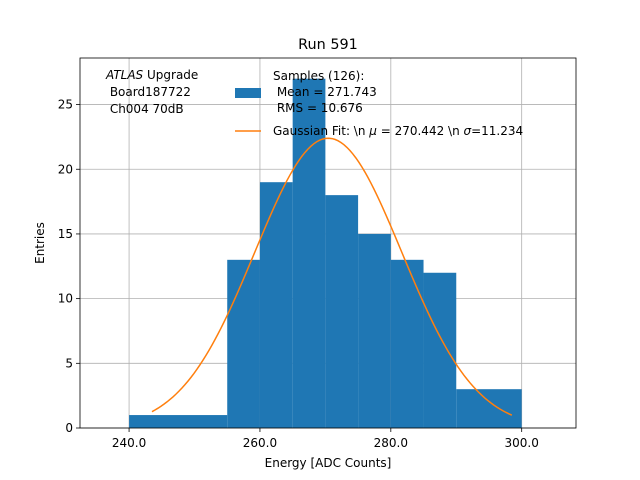 Image resolution: width=640 pixels, height=480 pixels. I want to click on x-axis-label: Energy [ADC Counts], so click(328, 463).